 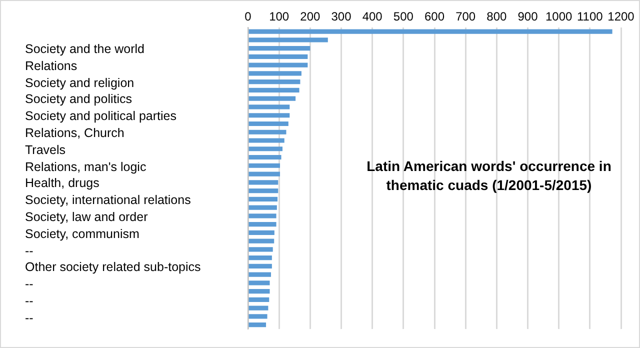 What do you see at coordinates (101, 116) in the screenshot?
I see `text: Society and political parties` at bounding box center [101, 116].